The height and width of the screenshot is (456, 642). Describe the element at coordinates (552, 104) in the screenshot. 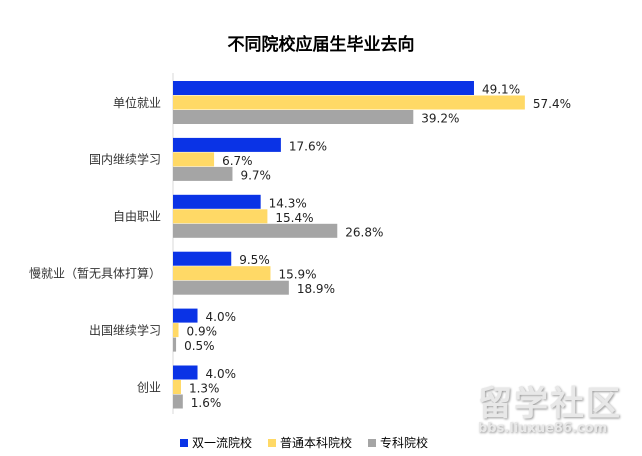

I see `data-label: 57.4%` at that location.